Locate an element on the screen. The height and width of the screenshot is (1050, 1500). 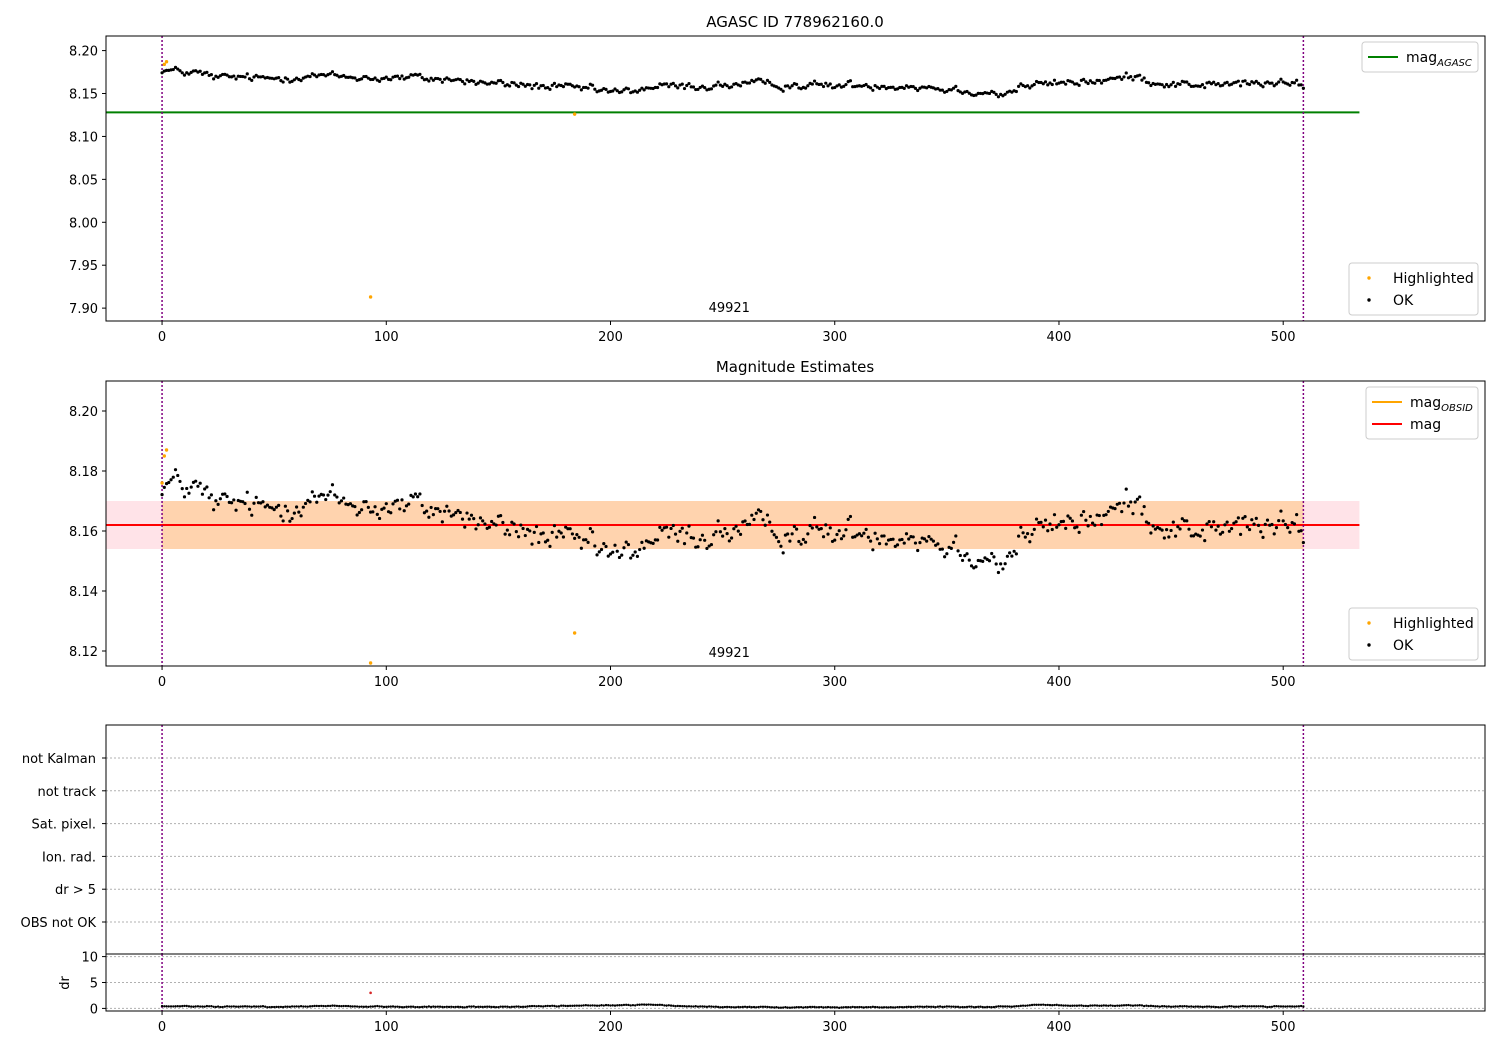
obsid-annotation: 49921 is located at coordinates (729, 308).